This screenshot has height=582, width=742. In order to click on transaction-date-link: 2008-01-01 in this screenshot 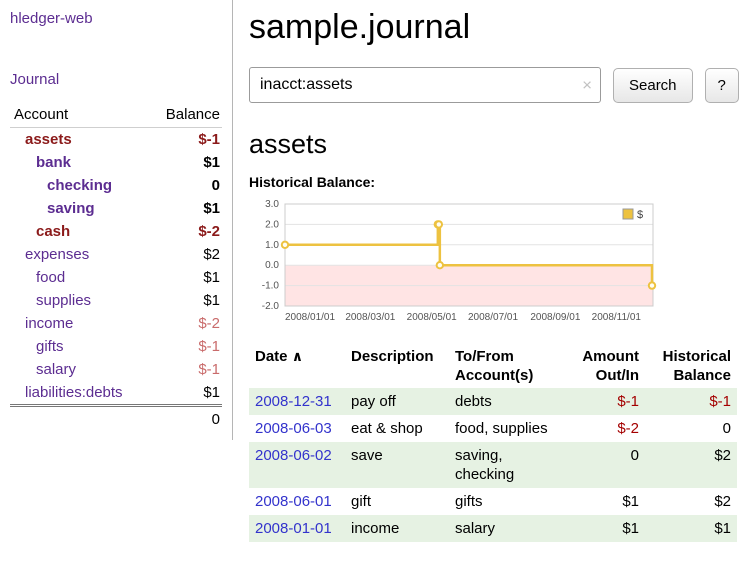, I will do `click(293, 528)`.